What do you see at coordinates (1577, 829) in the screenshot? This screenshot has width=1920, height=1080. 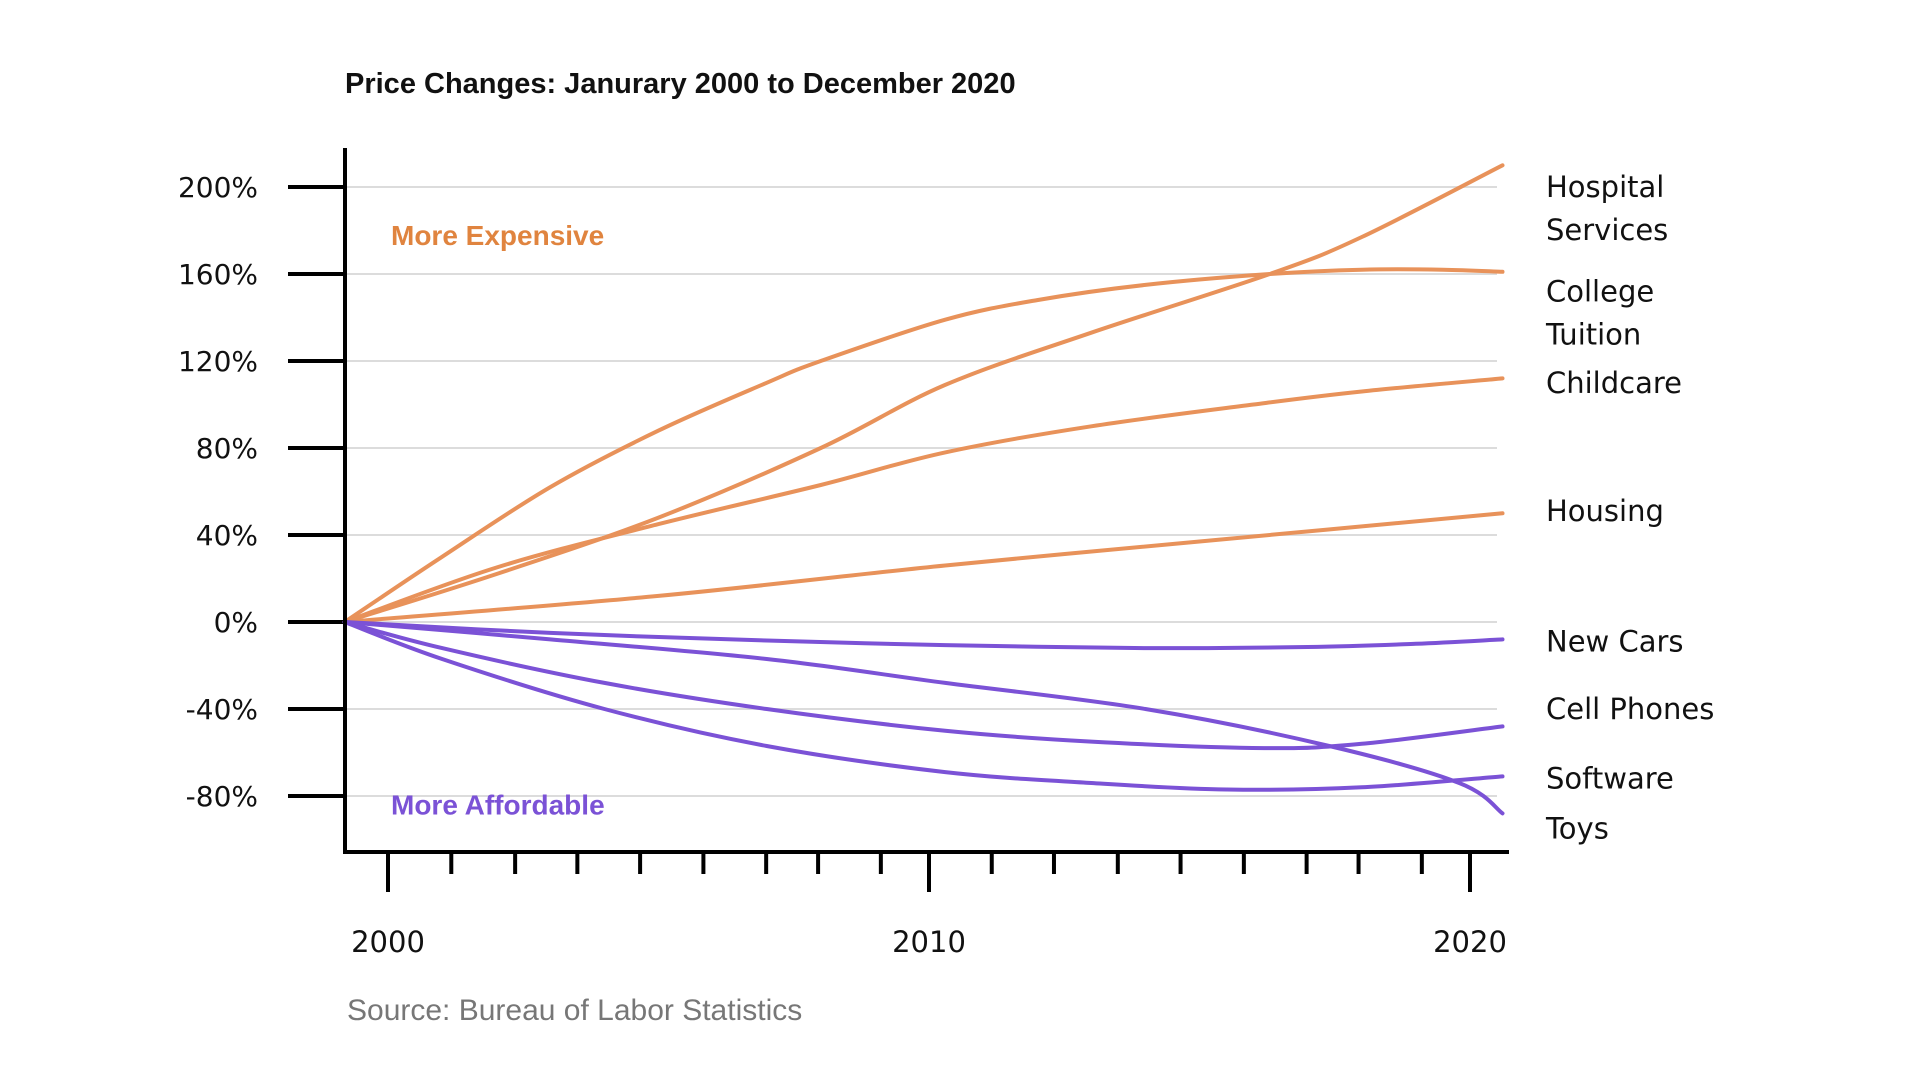 I see `series-label-toys: Toys` at bounding box center [1577, 829].